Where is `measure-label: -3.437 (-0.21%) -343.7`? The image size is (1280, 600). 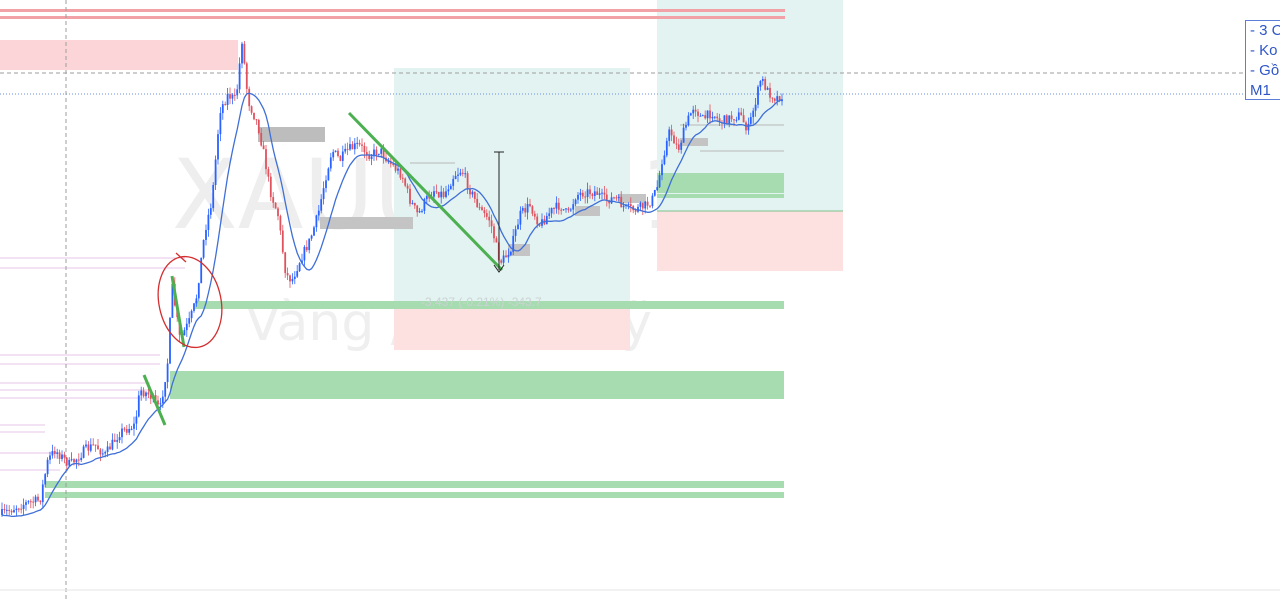
measure-label: -3.437 (-0.21%) -343.7 is located at coordinates (481, 302).